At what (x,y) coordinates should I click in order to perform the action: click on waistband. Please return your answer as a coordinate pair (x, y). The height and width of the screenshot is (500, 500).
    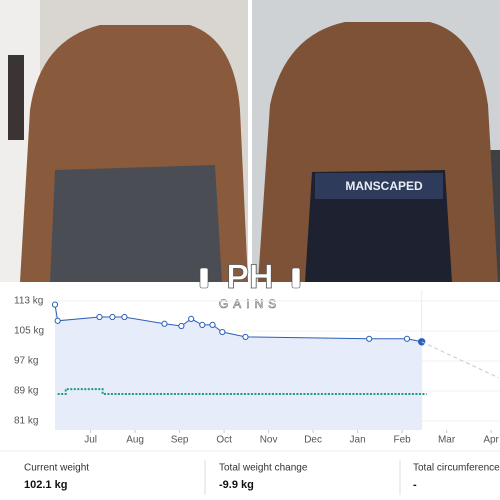
    Looking at the image, I should click on (379, 186).